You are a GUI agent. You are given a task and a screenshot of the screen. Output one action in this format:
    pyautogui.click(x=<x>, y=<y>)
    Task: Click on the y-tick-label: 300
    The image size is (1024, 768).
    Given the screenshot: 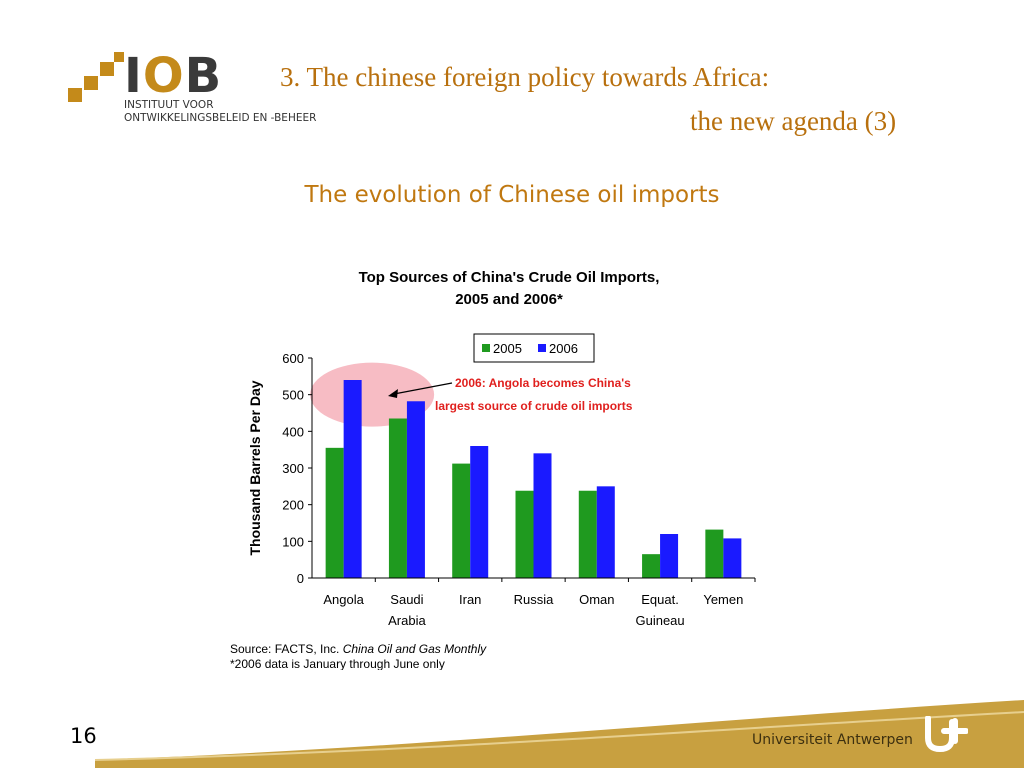 What is the action you would take?
    pyautogui.click(x=293, y=468)
    